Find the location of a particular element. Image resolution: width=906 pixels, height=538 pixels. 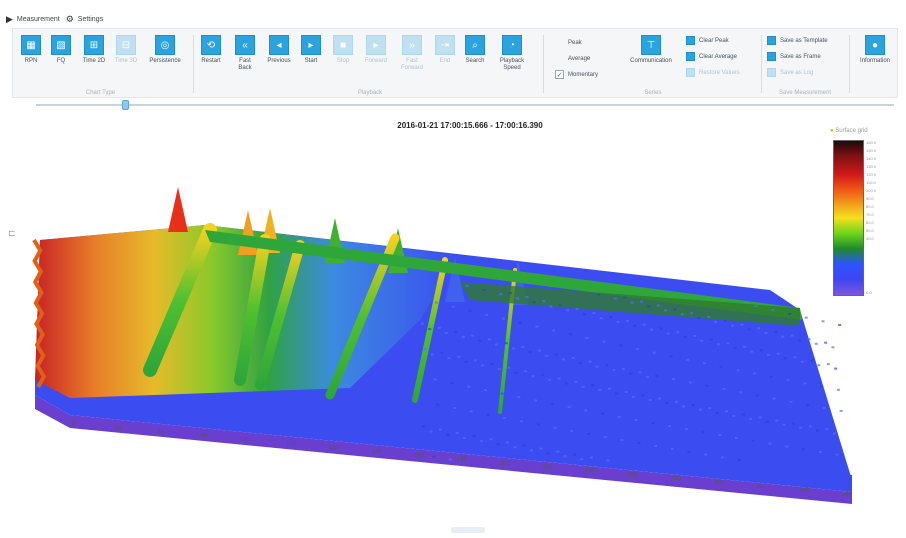

fast-forward-button: » Fast Forward is located at coordinates (412, 53).